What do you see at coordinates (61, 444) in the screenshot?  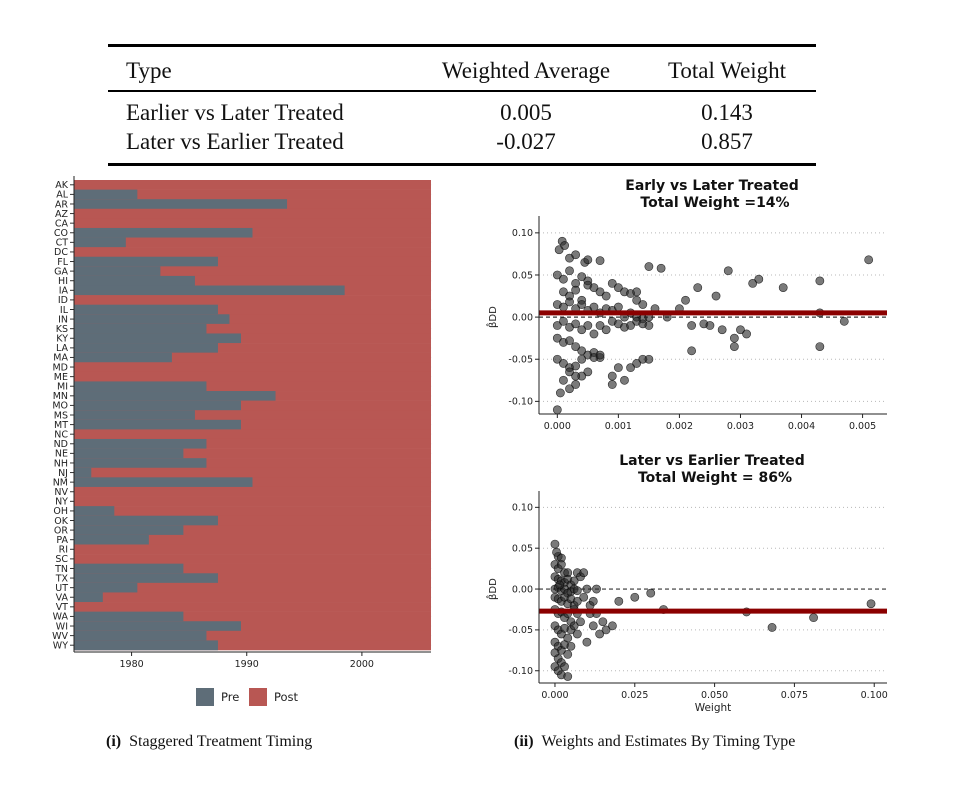 I see `state-label: ND` at bounding box center [61, 444].